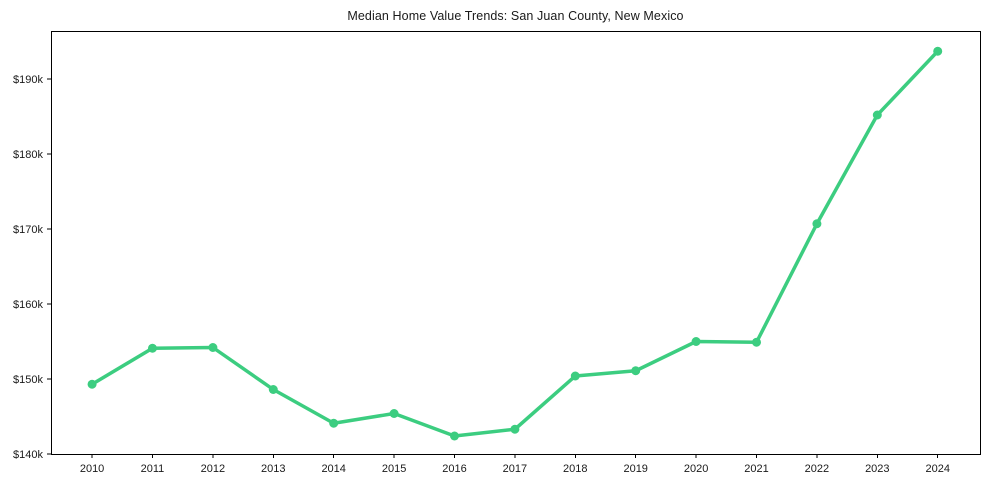 The width and height of the screenshot is (989, 490). What do you see at coordinates (696, 469) in the screenshot?
I see `x-axis-tick-label: 2020` at bounding box center [696, 469].